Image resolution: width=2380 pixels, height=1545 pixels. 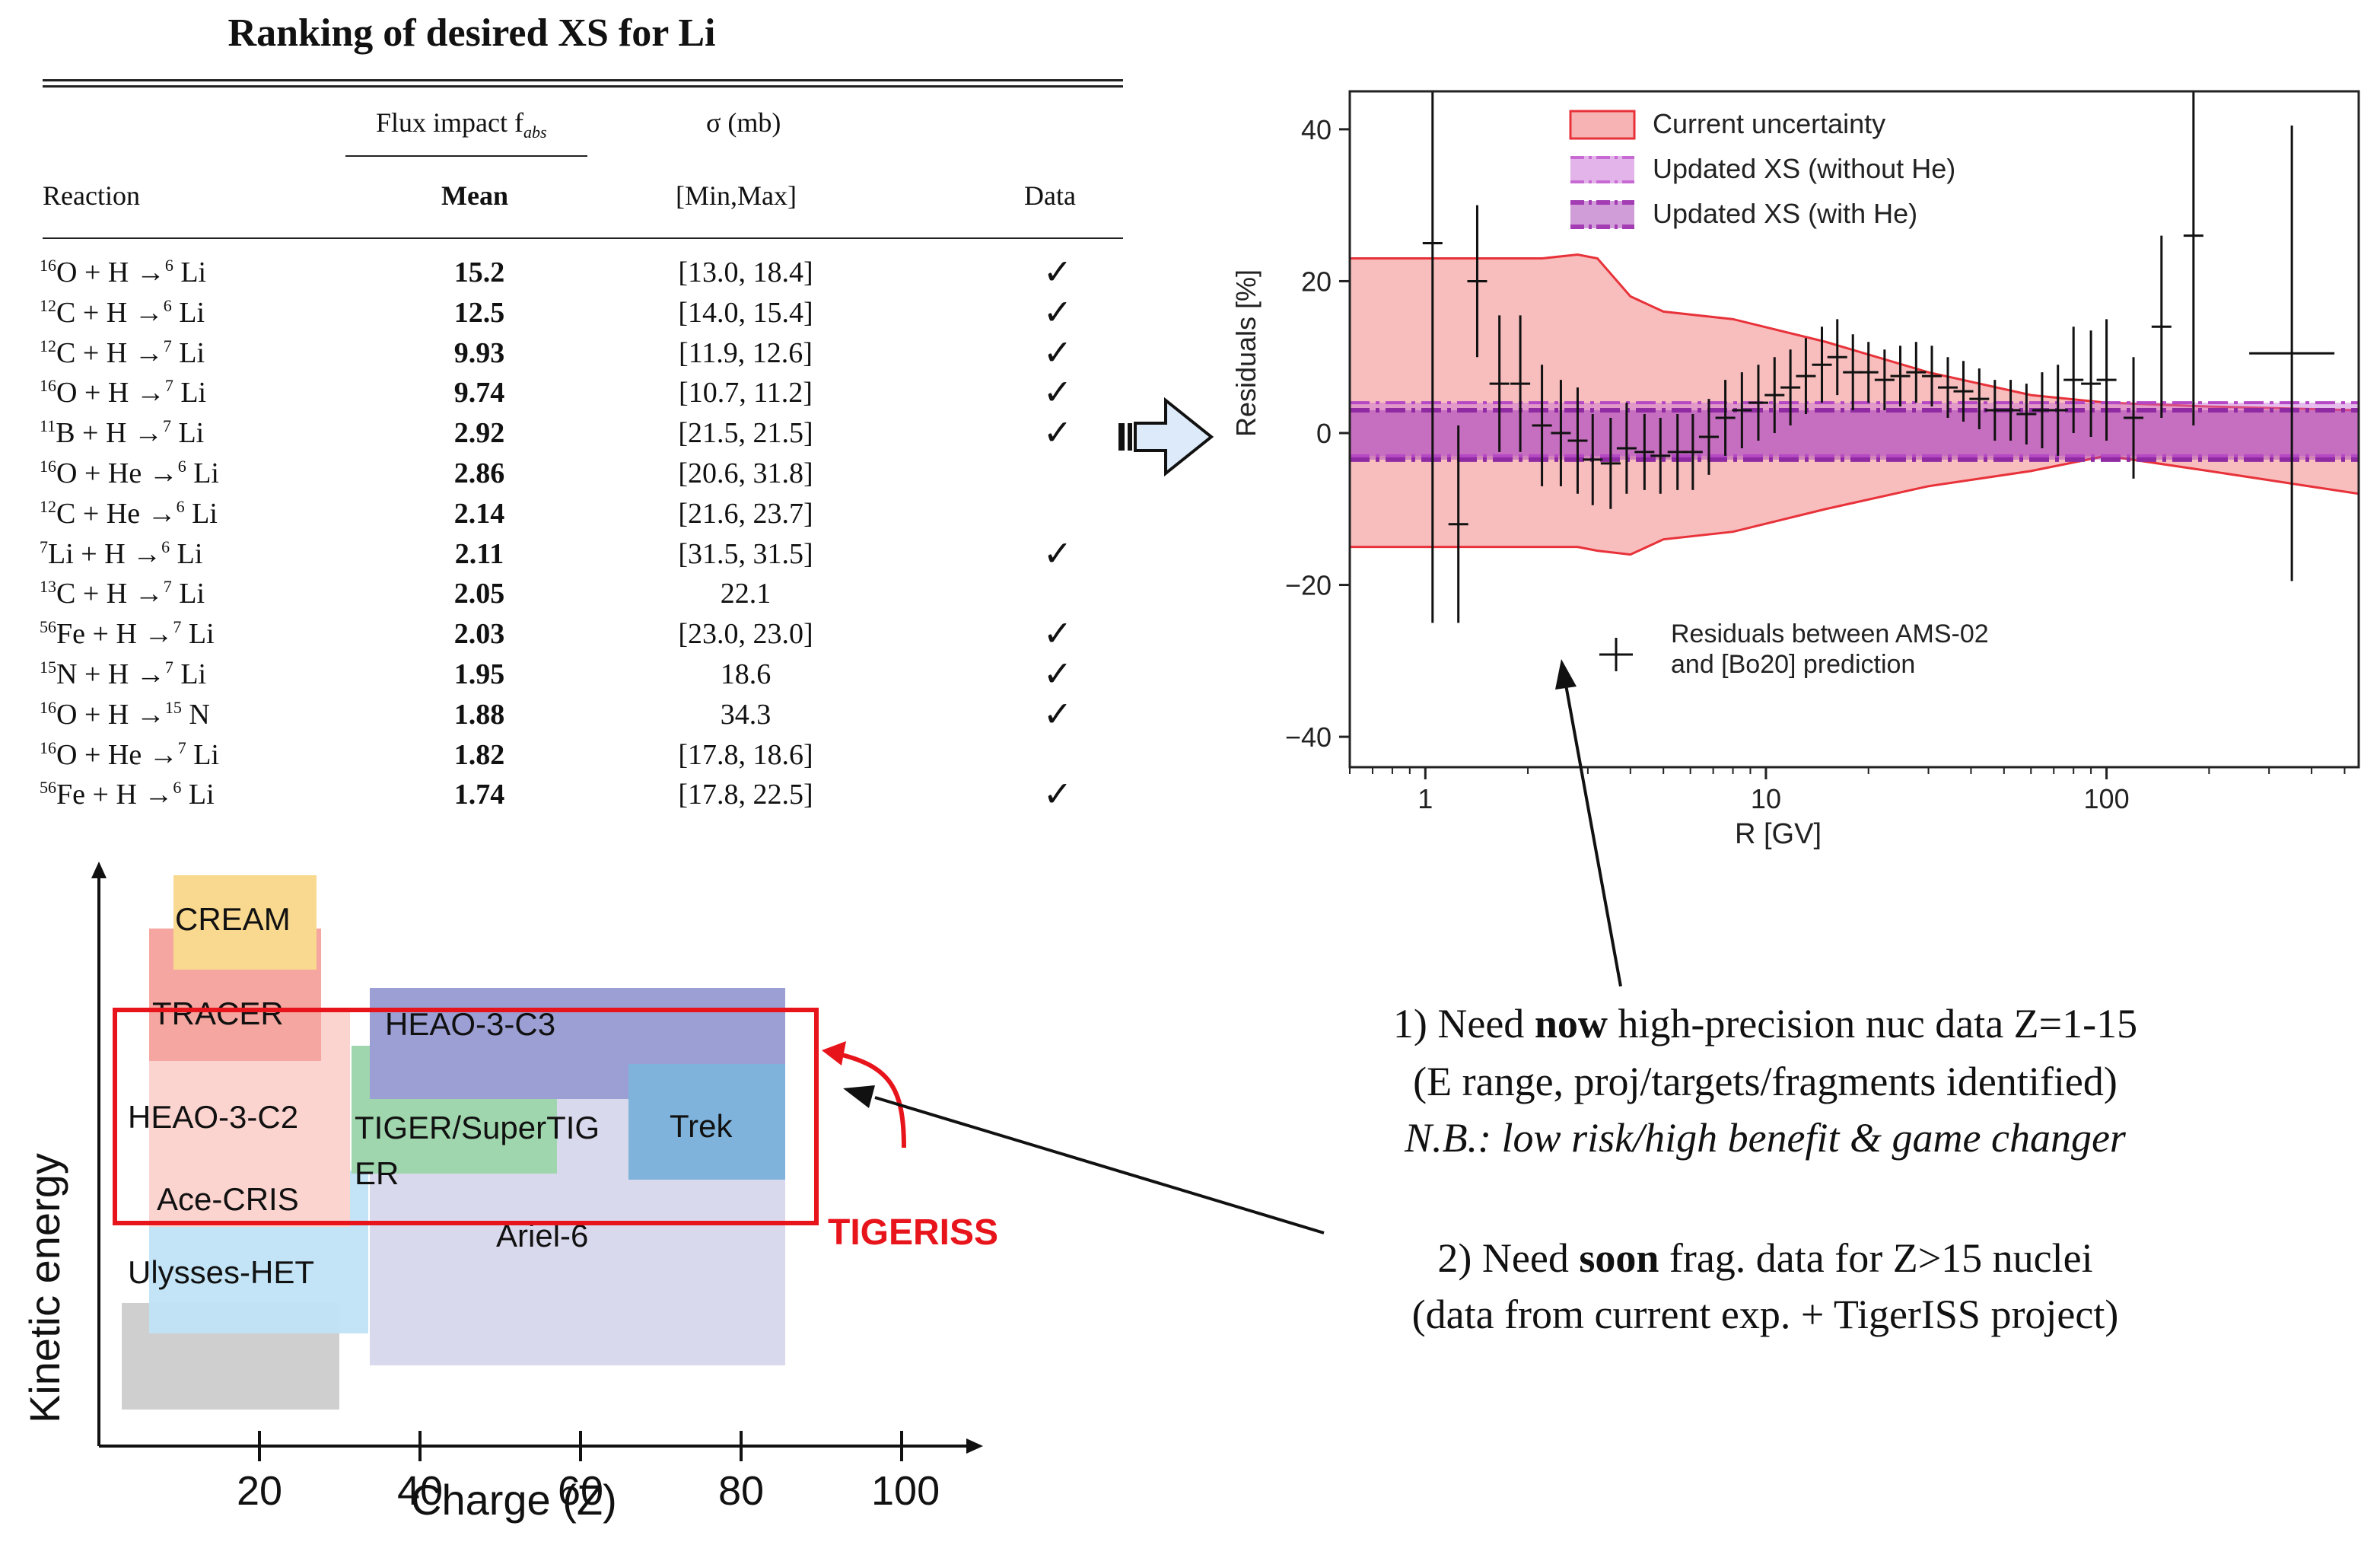 I want to click on table-row-range: [21.6, 23.7], so click(x=745, y=513).